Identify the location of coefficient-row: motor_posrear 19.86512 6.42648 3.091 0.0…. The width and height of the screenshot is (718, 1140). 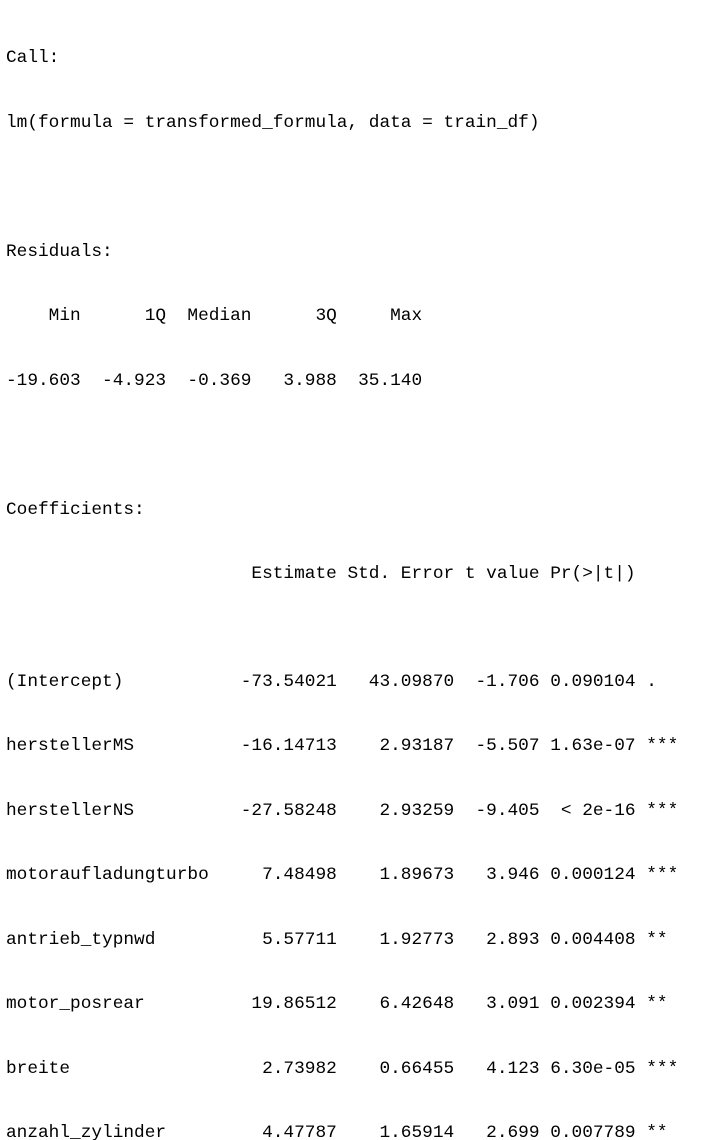
(359, 1005).